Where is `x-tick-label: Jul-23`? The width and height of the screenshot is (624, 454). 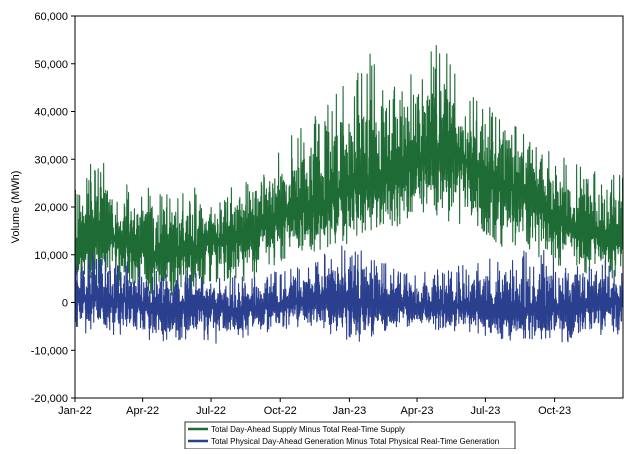
x-tick-label: Jul-23 is located at coordinates (485, 411).